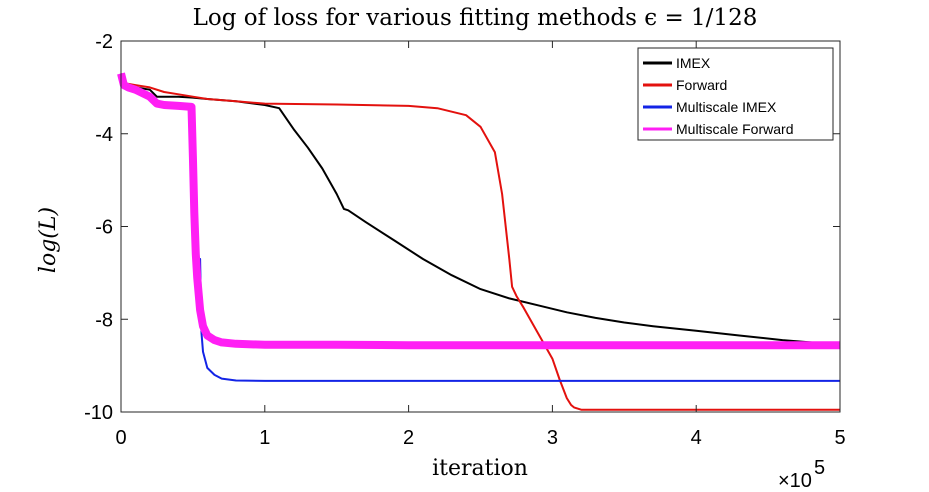 The image size is (929, 492). I want to click on legend-label-multiscale-forward: Multiscale Forward, so click(734, 129).